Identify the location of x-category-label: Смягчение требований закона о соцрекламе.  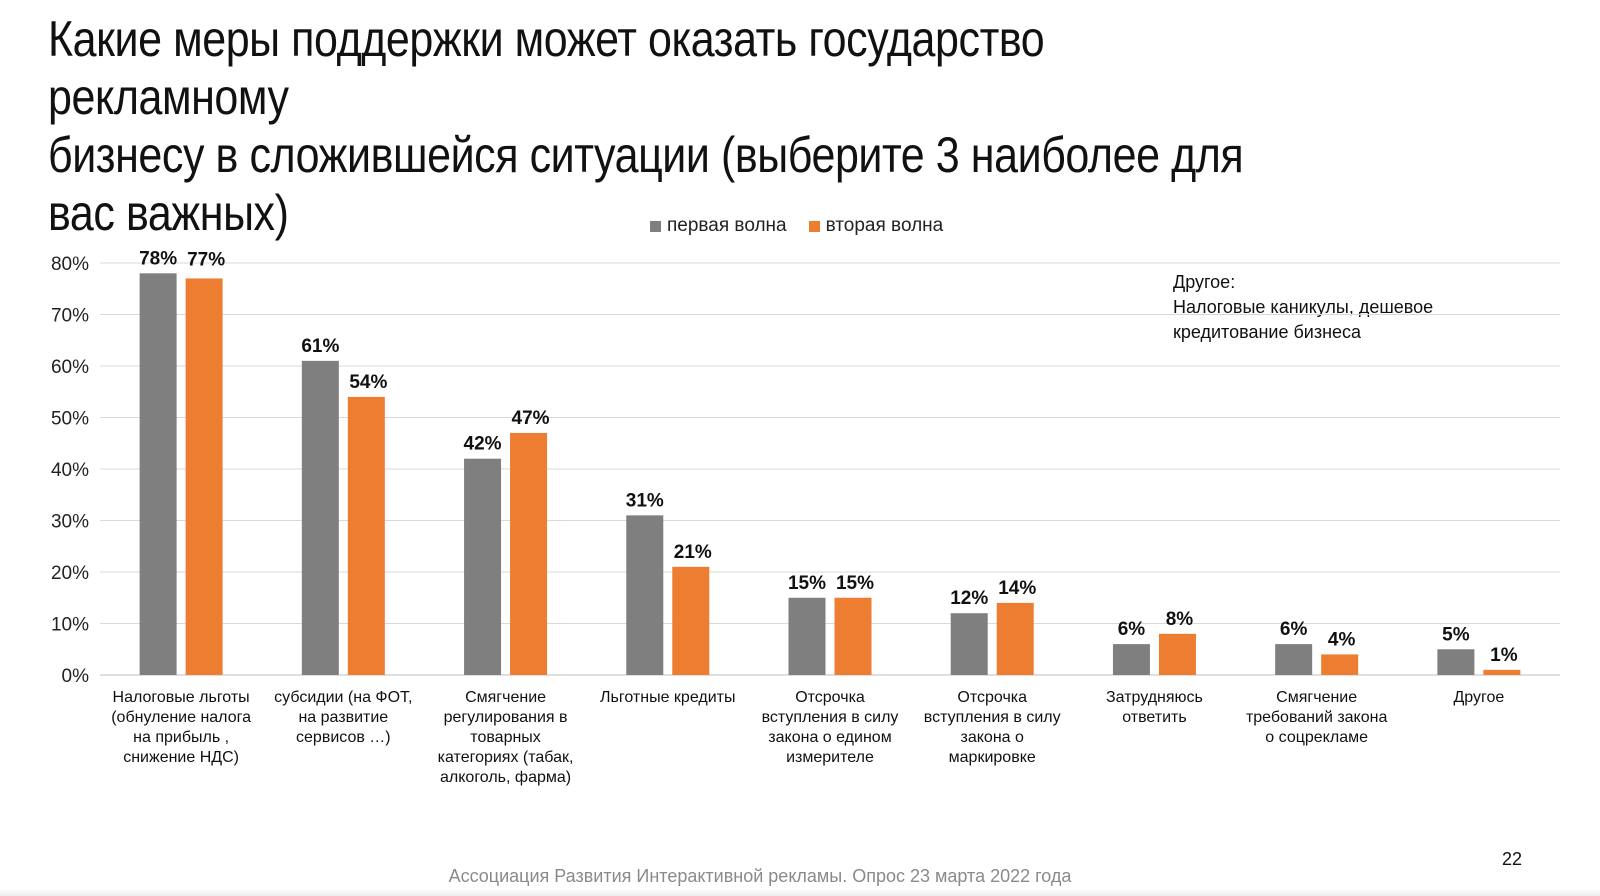
(1317, 718).